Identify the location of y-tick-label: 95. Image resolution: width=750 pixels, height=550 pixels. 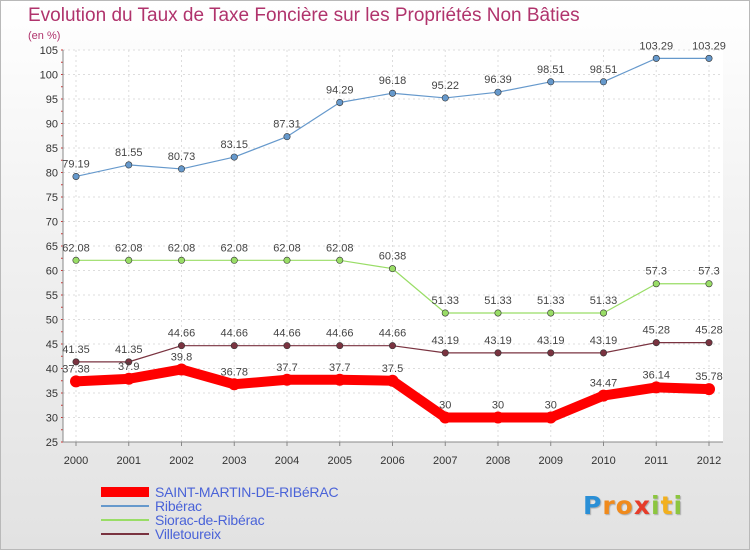
(52, 100).